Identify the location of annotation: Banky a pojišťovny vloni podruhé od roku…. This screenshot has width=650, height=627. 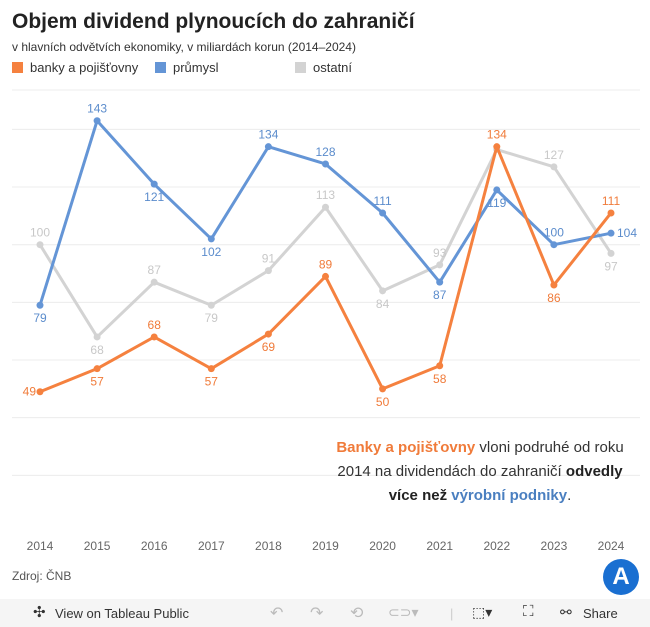
(480, 471).